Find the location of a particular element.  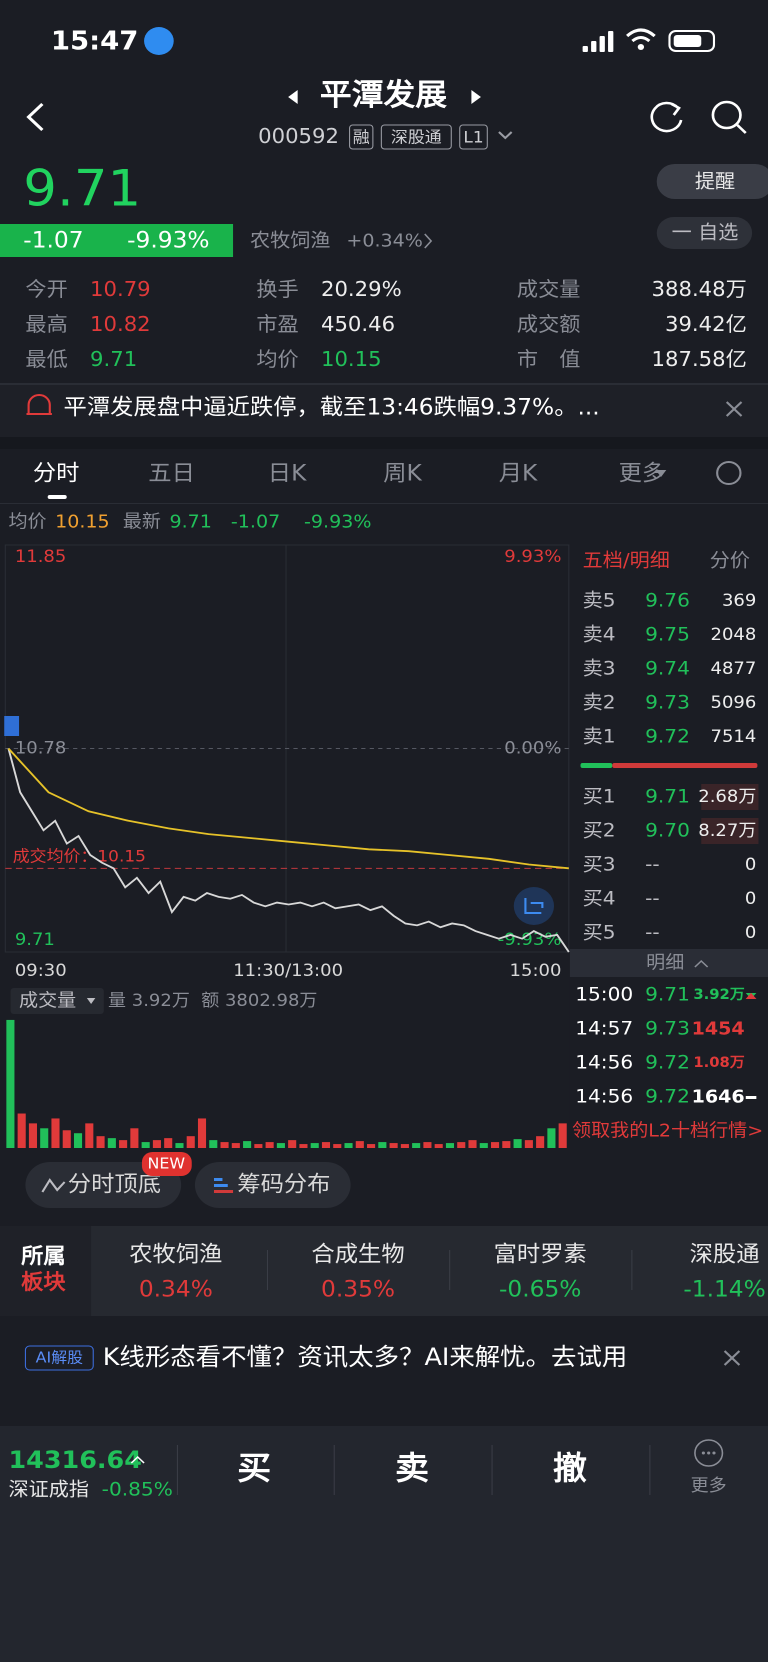

chart-tab: 更多 is located at coordinates (642, 473).